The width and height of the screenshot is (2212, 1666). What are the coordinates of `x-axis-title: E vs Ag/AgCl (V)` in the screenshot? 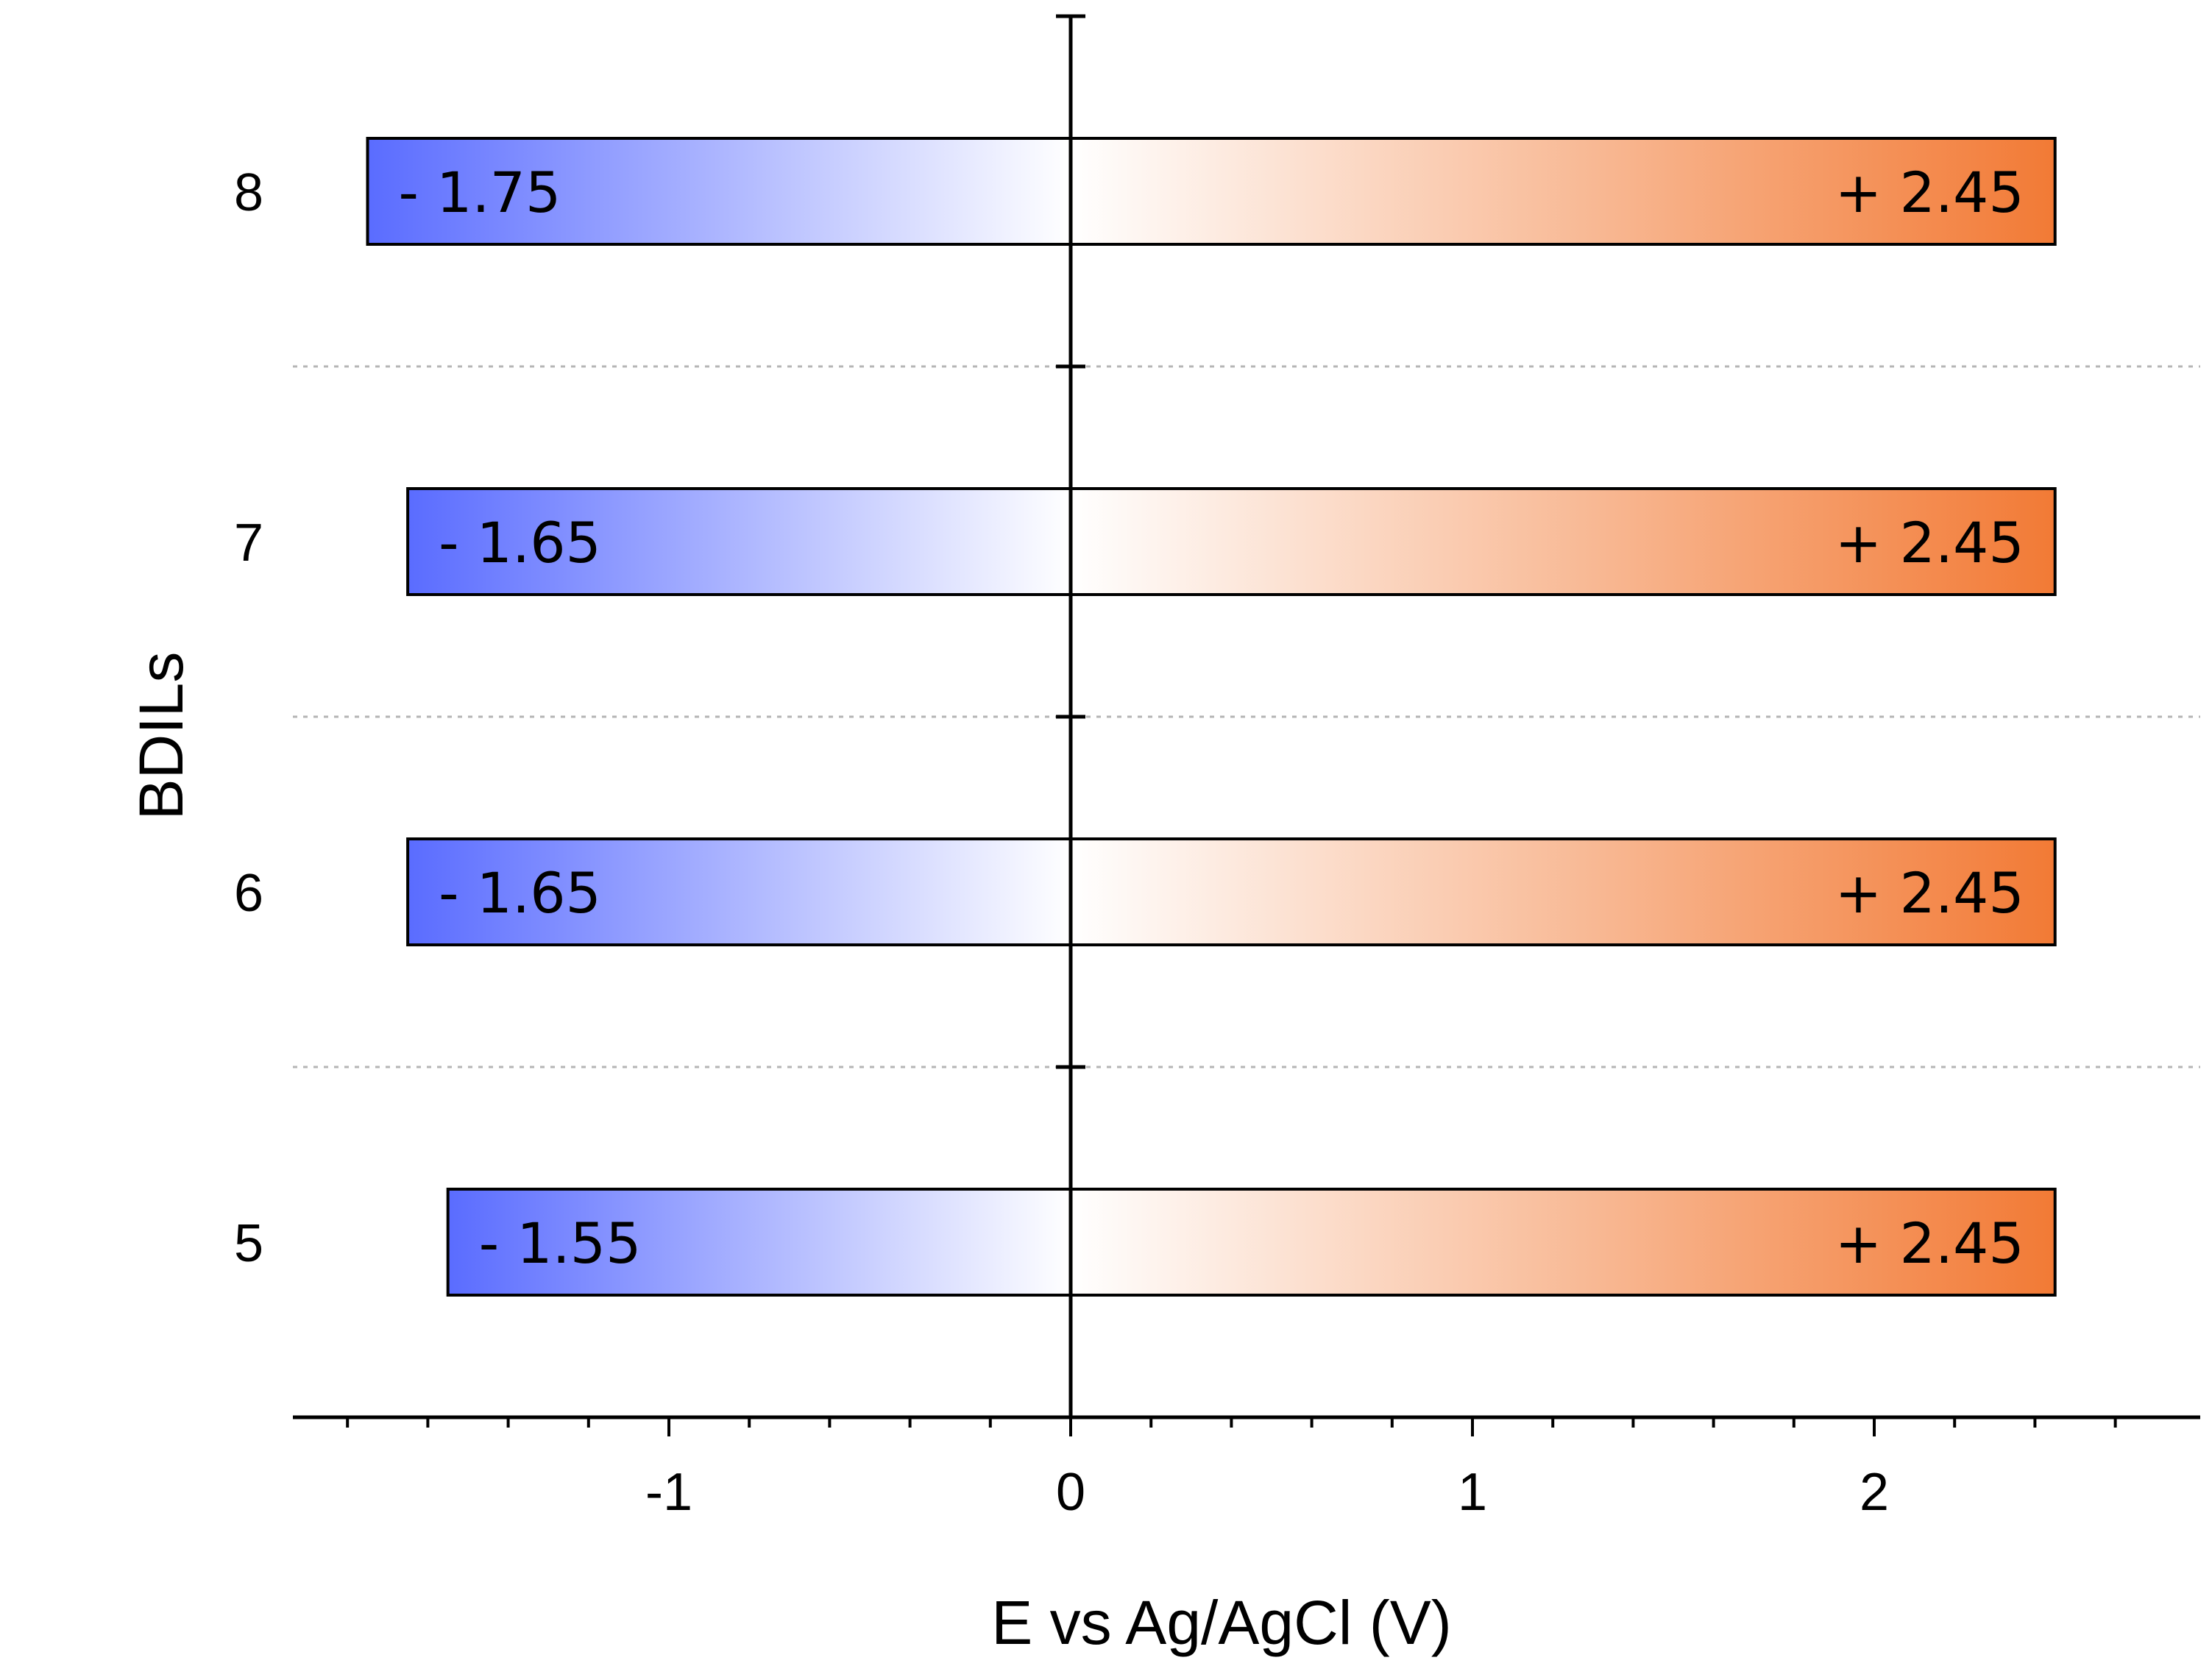 It's located at (1221, 1622).